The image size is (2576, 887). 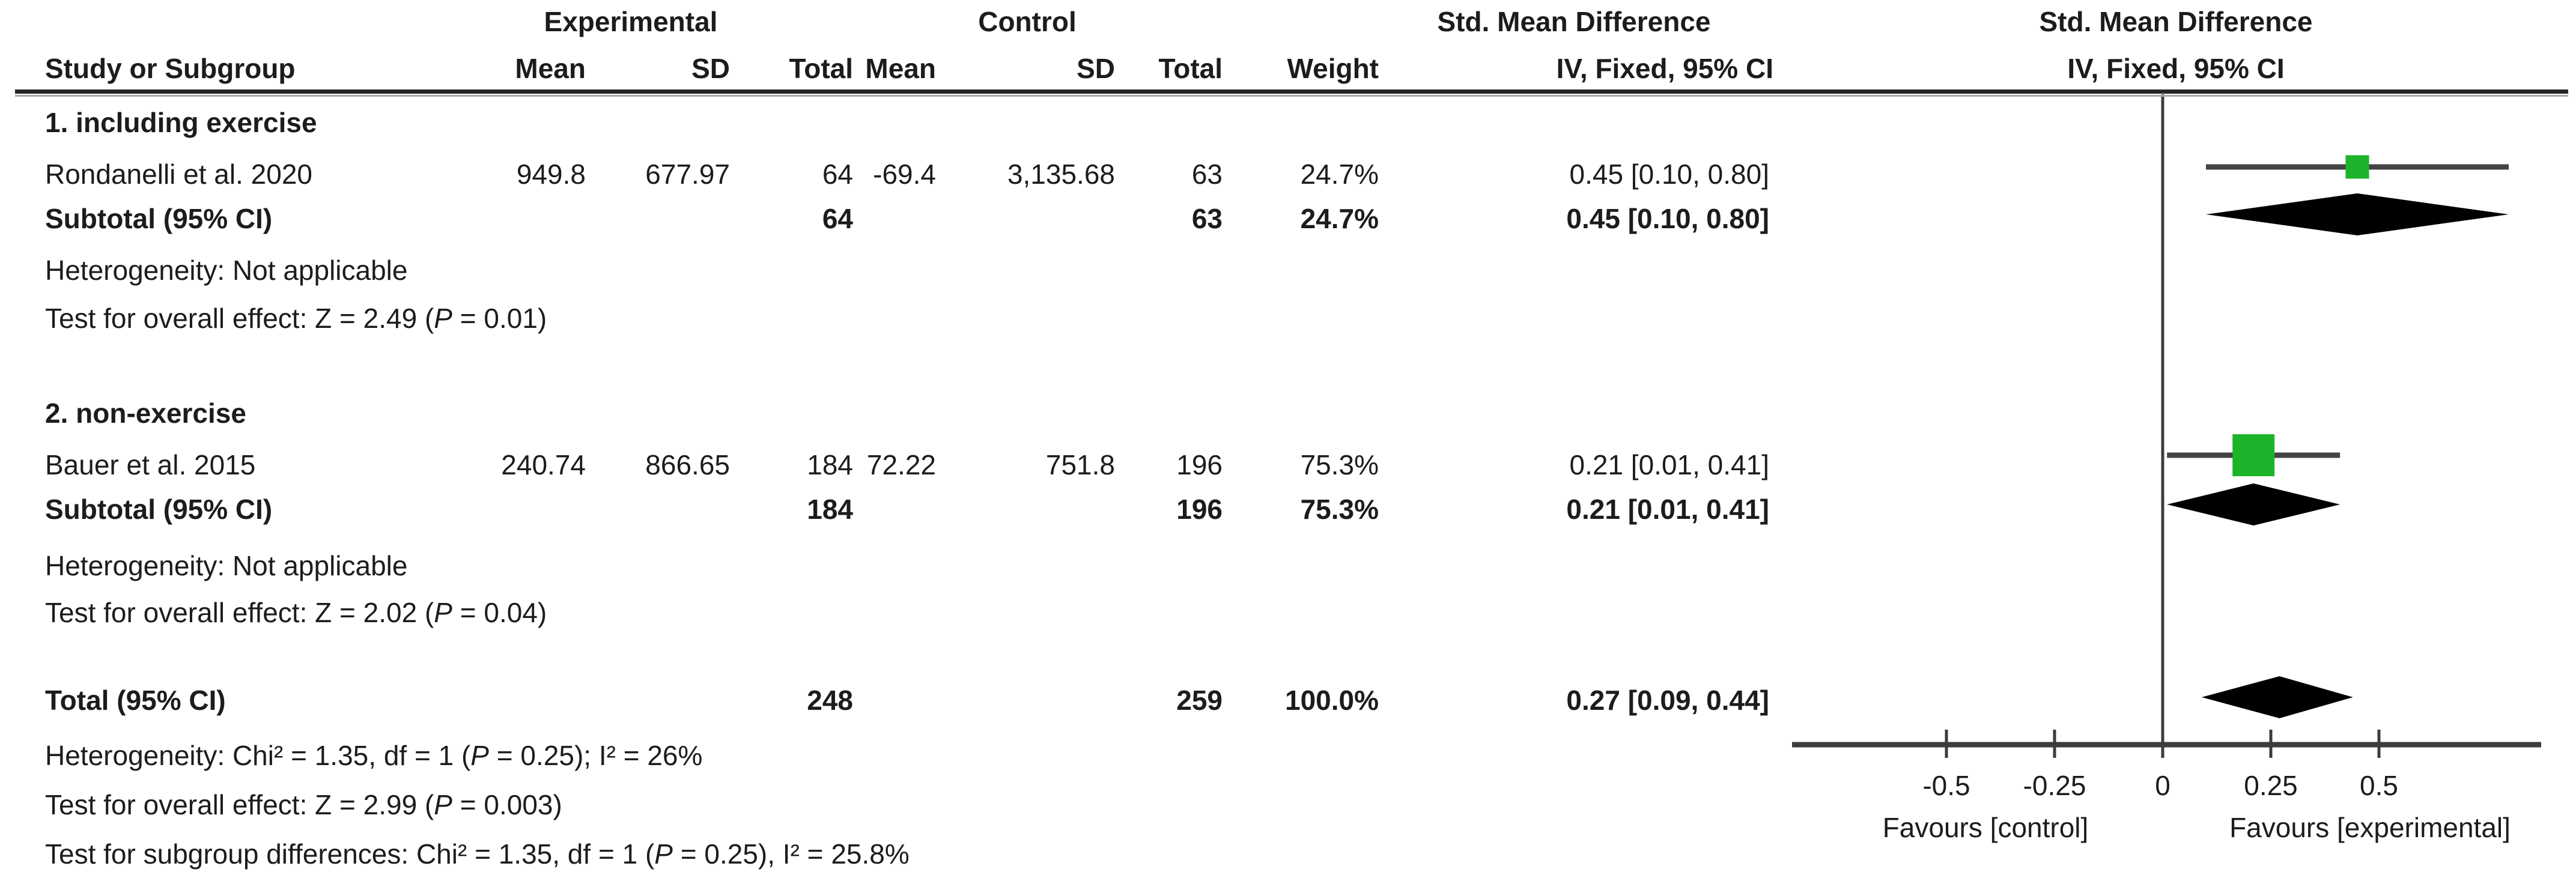 What do you see at coordinates (1096, 68) in the screenshot?
I see `header-ctrl-sd: SD` at bounding box center [1096, 68].